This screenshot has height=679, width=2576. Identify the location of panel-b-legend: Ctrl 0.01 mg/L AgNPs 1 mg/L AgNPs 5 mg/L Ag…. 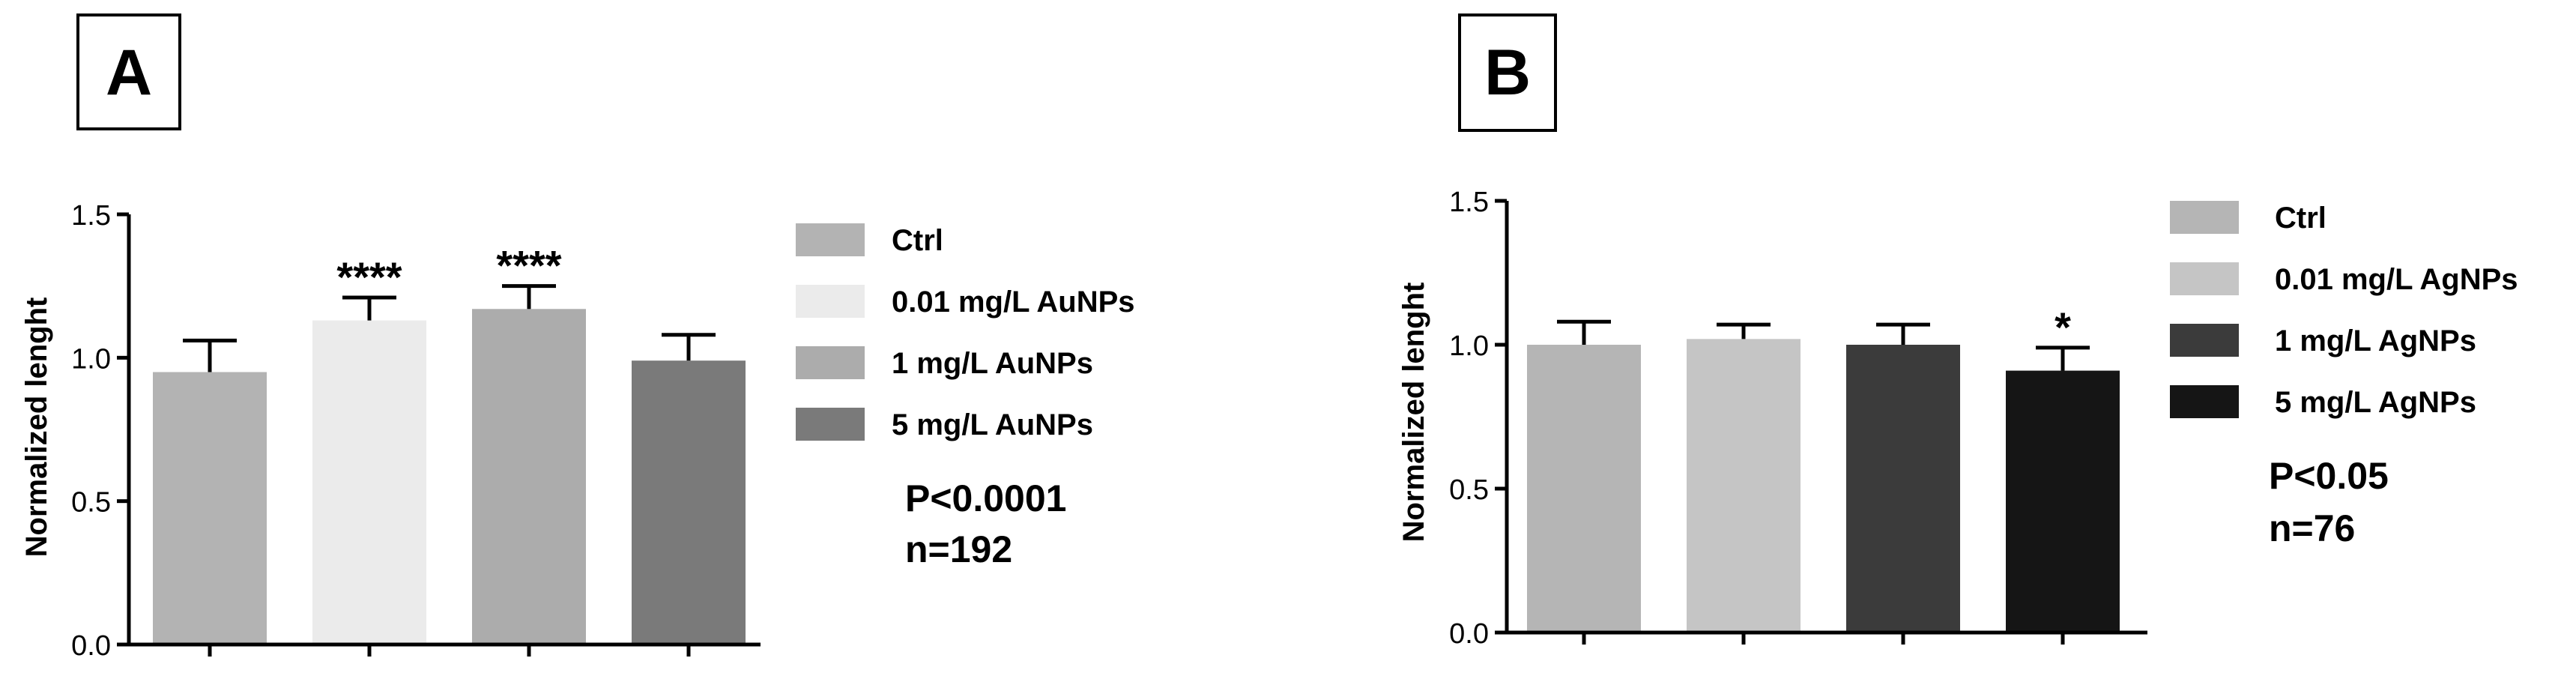
(2344, 310).